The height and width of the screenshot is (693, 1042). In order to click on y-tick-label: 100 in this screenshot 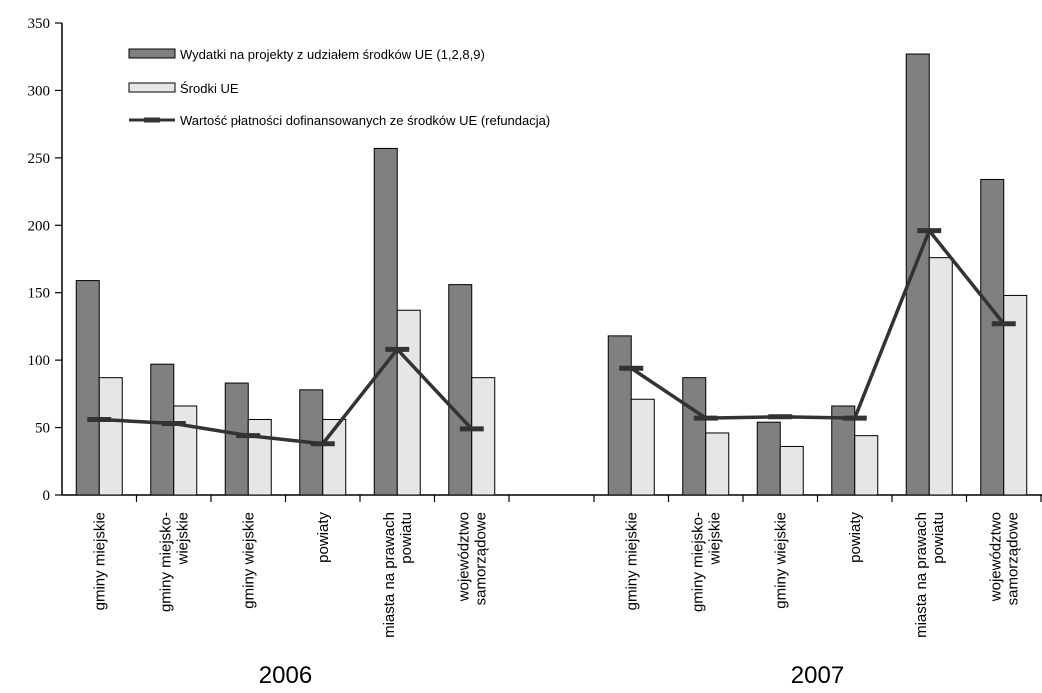, I will do `click(39, 361)`.